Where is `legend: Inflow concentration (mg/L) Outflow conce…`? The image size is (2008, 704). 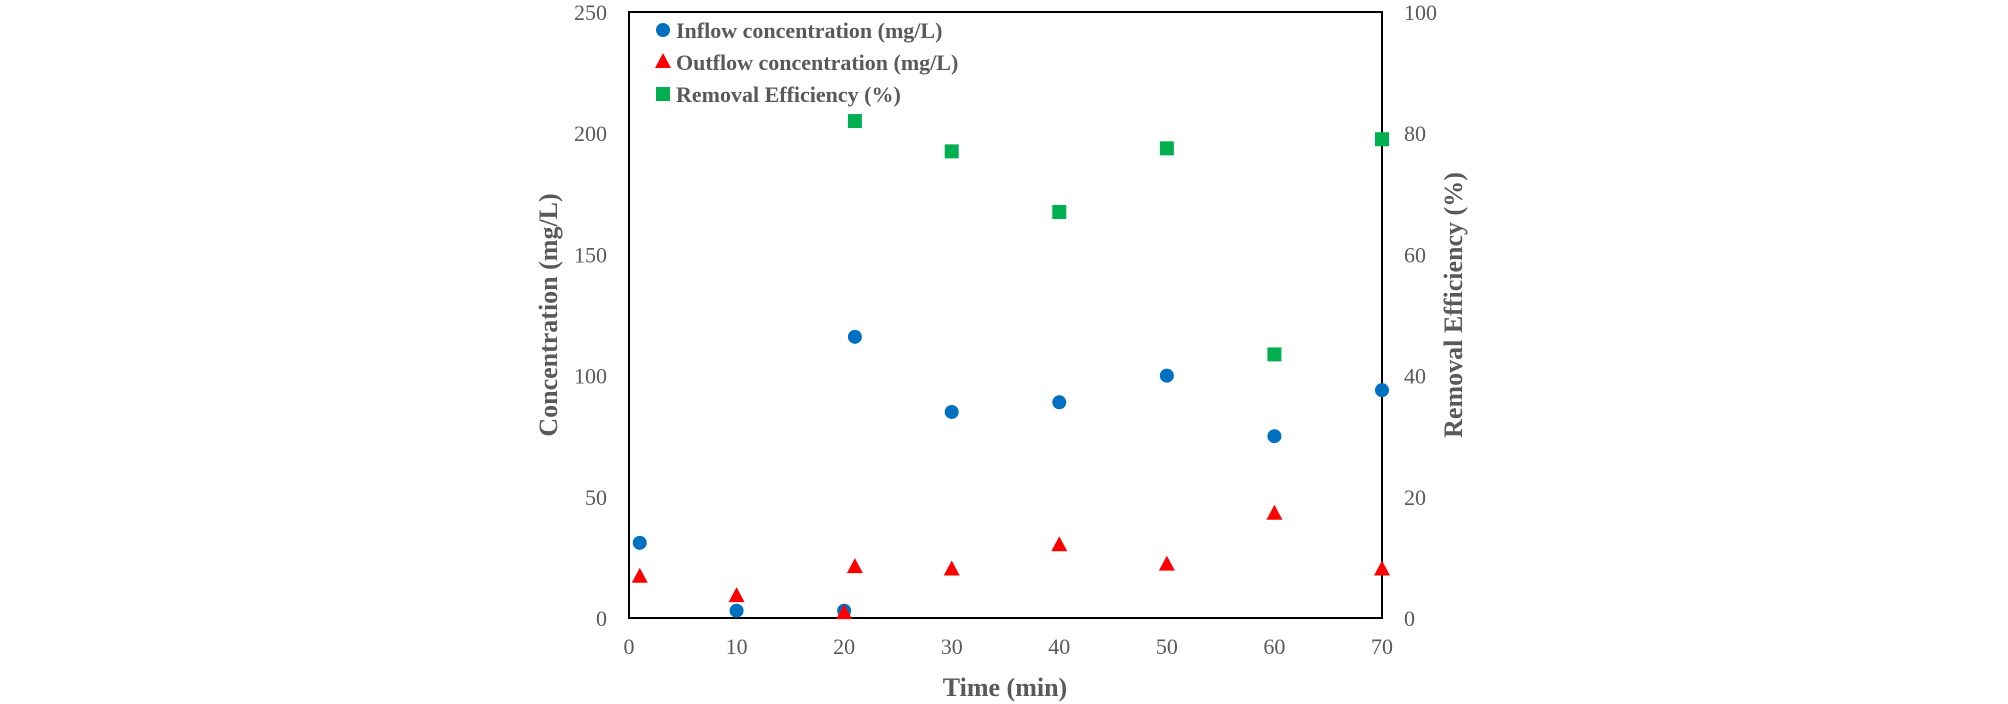 legend: Inflow concentration (mg/L) Outflow conce… is located at coordinates (806, 62).